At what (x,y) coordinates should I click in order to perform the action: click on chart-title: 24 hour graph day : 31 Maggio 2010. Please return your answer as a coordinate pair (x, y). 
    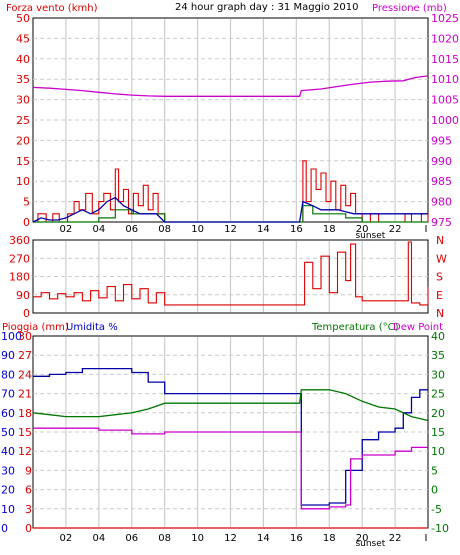
    Looking at the image, I should click on (266, 7).